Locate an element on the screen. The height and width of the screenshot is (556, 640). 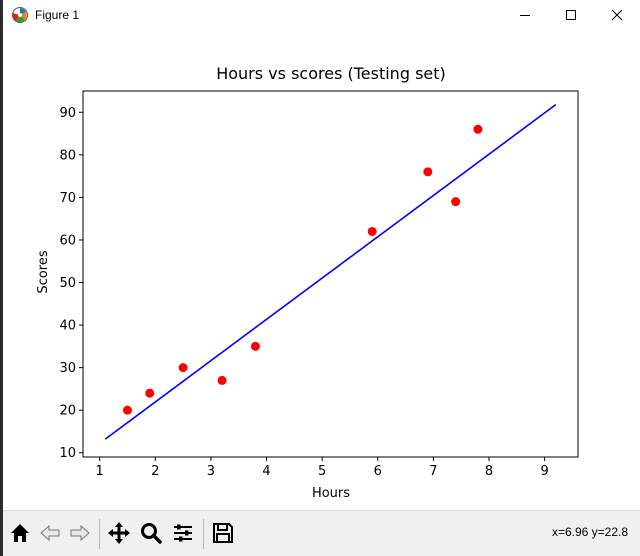
y-axis-label: Scores is located at coordinates (43, 271).